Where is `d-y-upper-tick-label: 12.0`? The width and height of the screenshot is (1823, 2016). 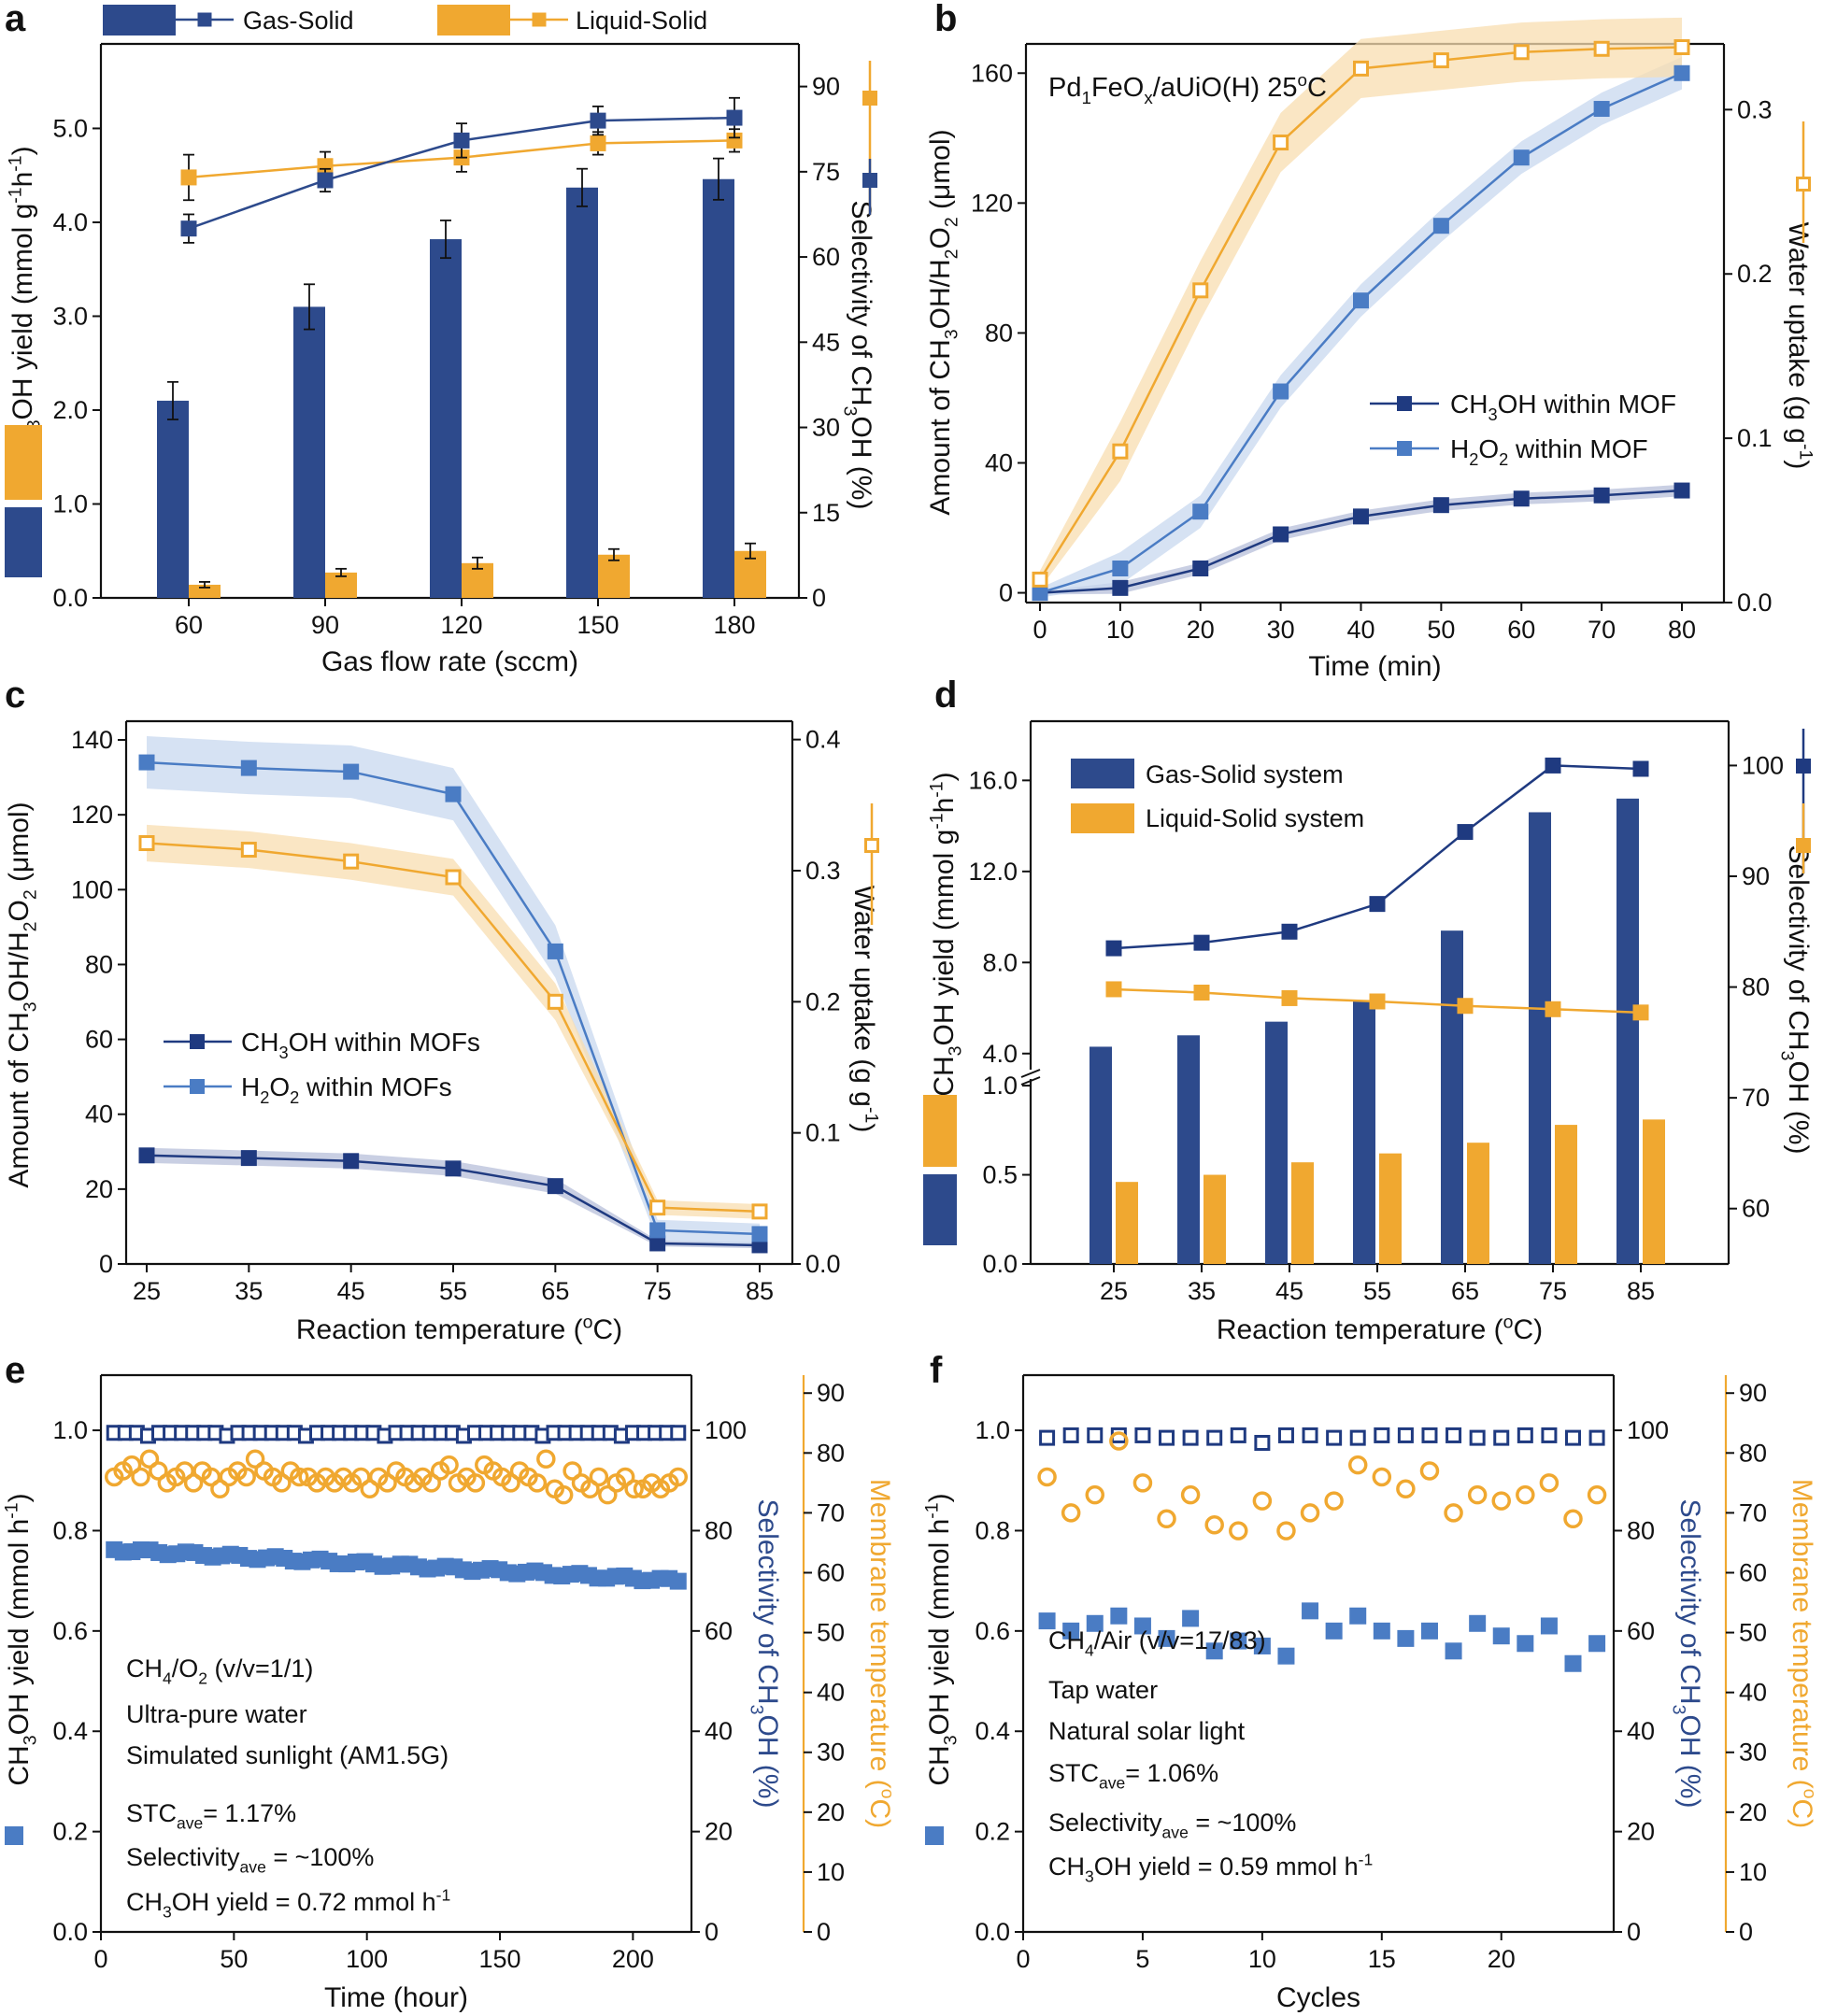
d-y-upper-tick-label: 12.0 is located at coordinates (993, 872).